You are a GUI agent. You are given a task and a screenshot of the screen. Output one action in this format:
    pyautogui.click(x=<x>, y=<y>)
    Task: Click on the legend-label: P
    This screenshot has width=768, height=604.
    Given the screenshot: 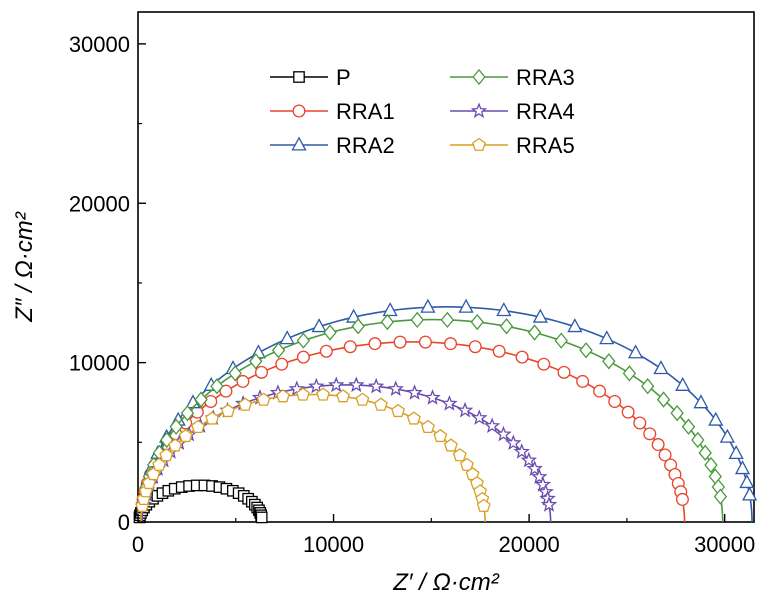 What is the action you would take?
    pyautogui.click(x=343, y=77)
    